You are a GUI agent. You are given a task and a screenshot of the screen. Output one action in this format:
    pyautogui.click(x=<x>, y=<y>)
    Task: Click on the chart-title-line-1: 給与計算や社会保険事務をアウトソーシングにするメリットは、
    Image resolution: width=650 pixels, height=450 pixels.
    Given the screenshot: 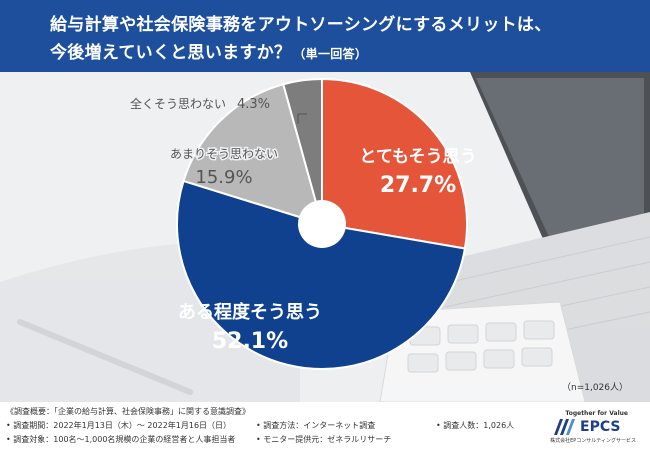 What is the action you would take?
    pyautogui.click(x=301, y=25)
    